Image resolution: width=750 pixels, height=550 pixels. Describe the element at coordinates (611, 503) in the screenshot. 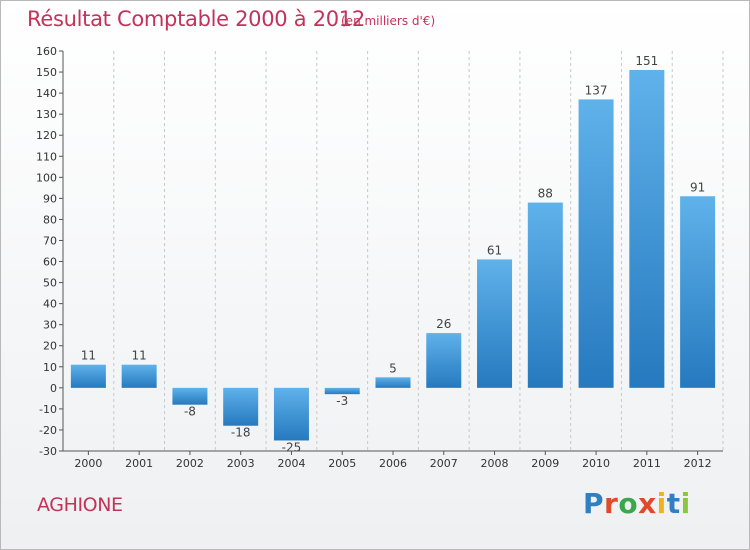

I see `logo-letter: r` at that location.